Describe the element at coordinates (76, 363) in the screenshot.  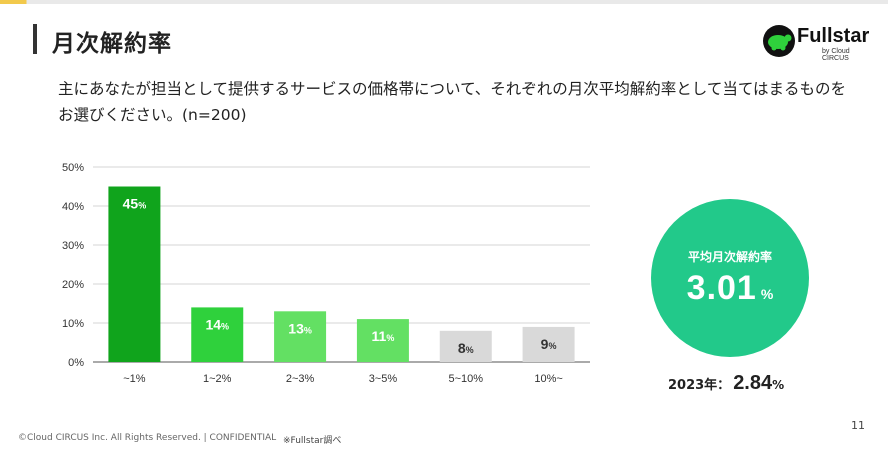
I see `y-tick-label: 0%` at that location.